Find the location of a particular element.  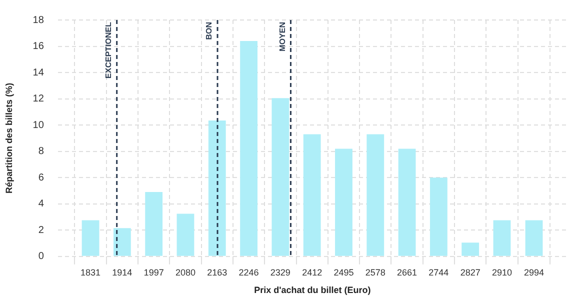

y-tick-label: 12 is located at coordinates (38, 99).